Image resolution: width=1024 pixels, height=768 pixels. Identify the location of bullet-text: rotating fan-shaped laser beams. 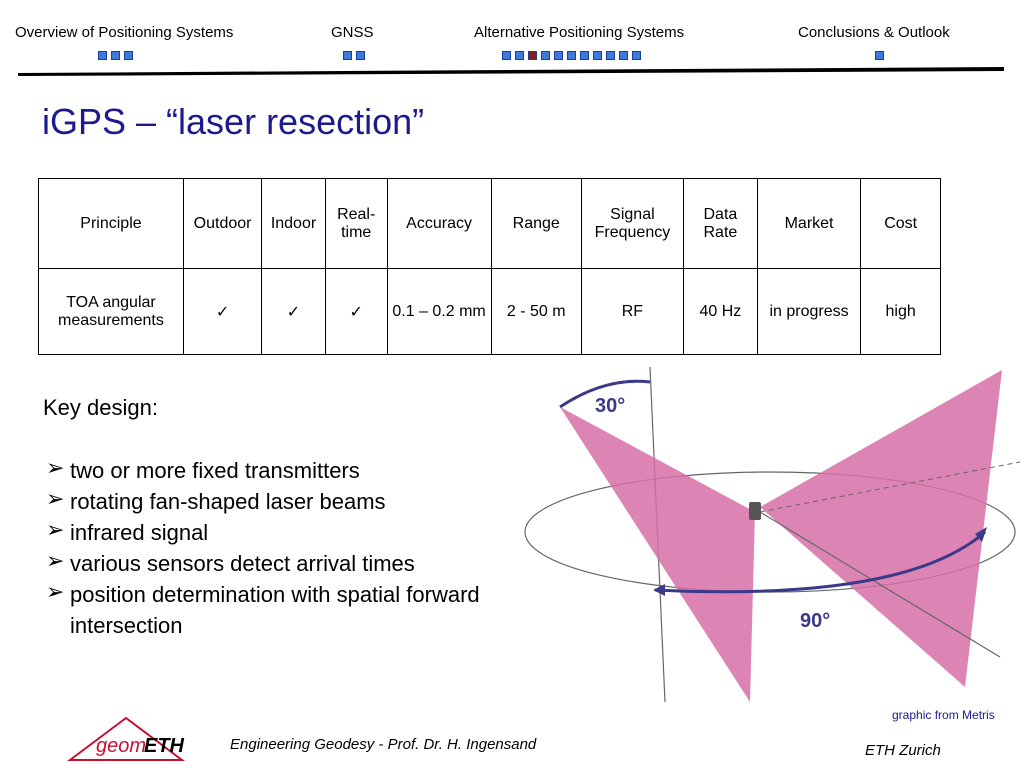
(228, 501).